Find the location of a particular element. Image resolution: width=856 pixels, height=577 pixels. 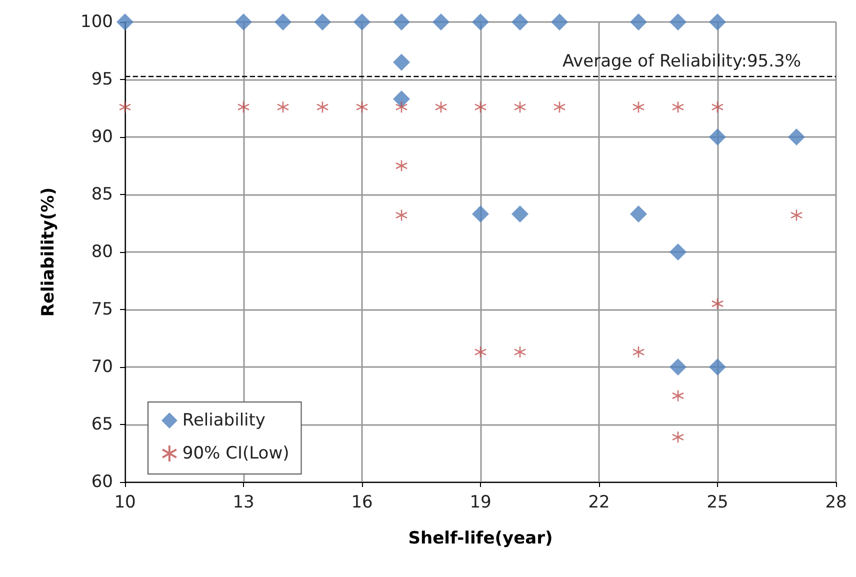

y-tick-label: 60 is located at coordinates (102, 482).